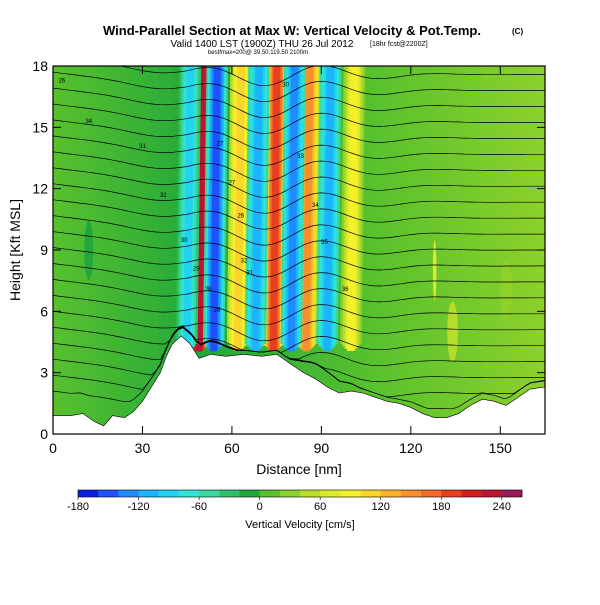  What do you see at coordinates (258, 53) in the screenshot?
I see `info-line: bestfmax=200@ 39.50,119.50 2100m` at bounding box center [258, 53].